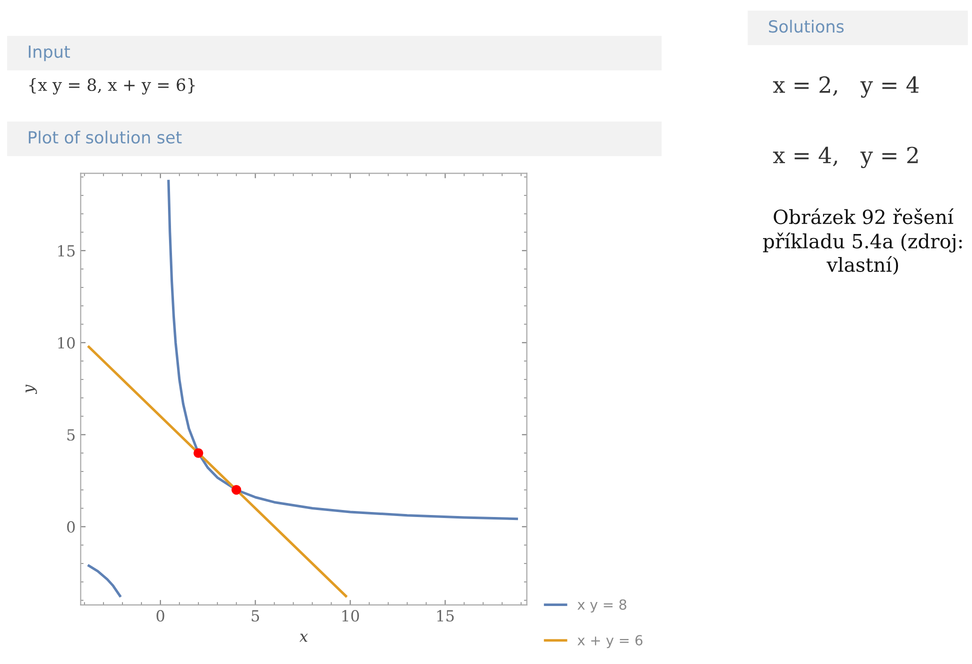  I want to click on y-tick-label: 5, so click(71, 435).